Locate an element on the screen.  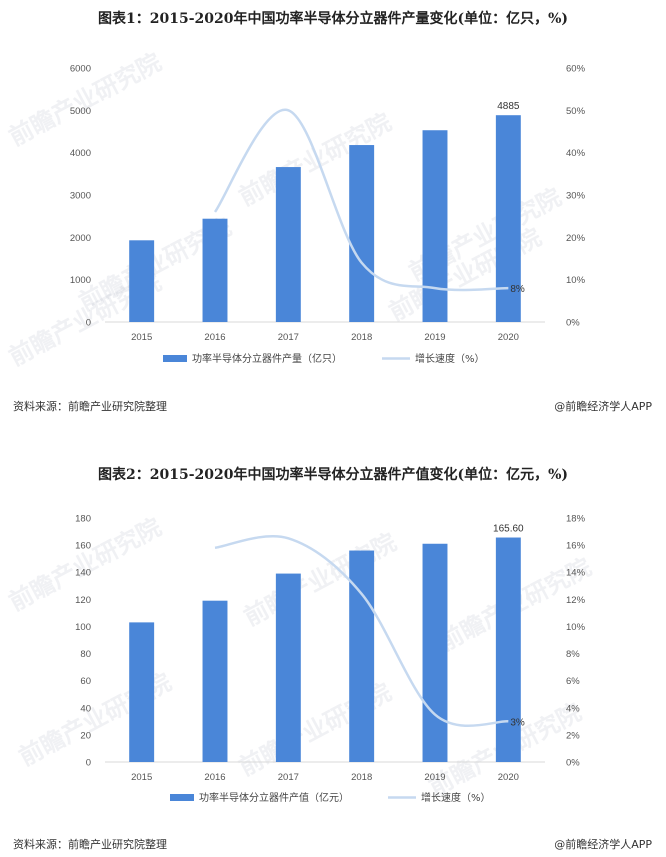
right-y-tick-label: 16% is located at coordinates (576, 546).